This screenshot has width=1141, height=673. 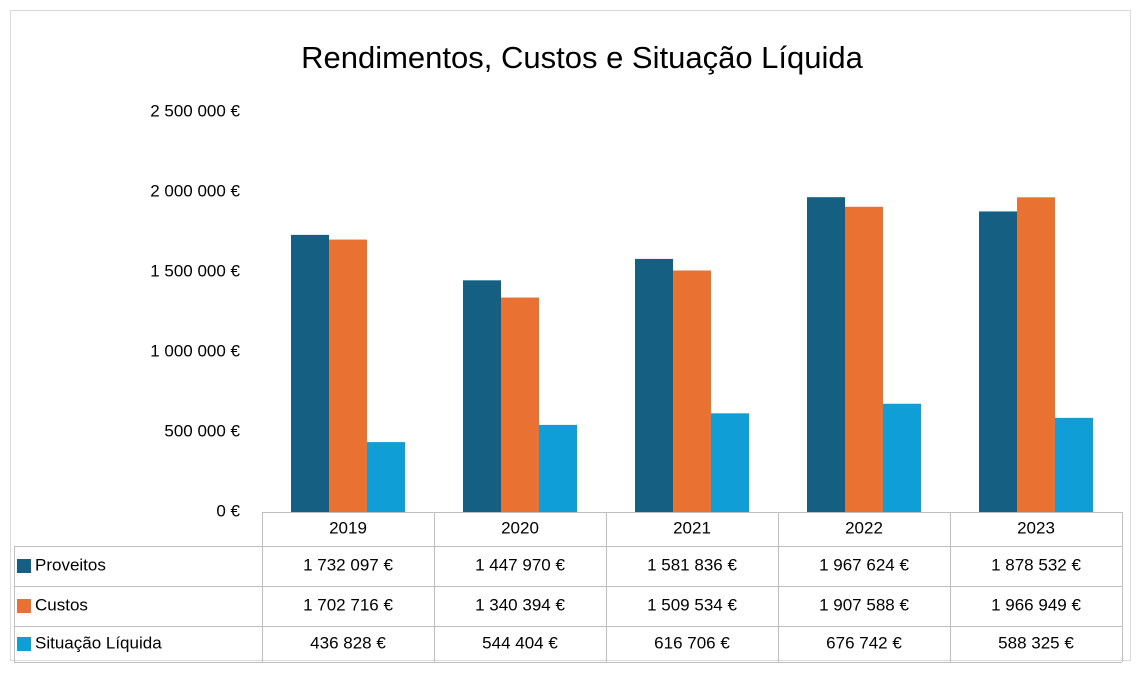 I want to click on data-table-cell: 1 878 532 €, so click(x=1036, y=564).